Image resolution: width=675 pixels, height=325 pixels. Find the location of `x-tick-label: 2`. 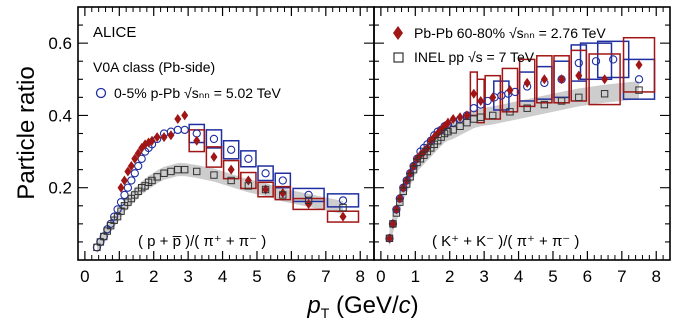

x-tick-label: 2 is located at coordinates (153, 276).